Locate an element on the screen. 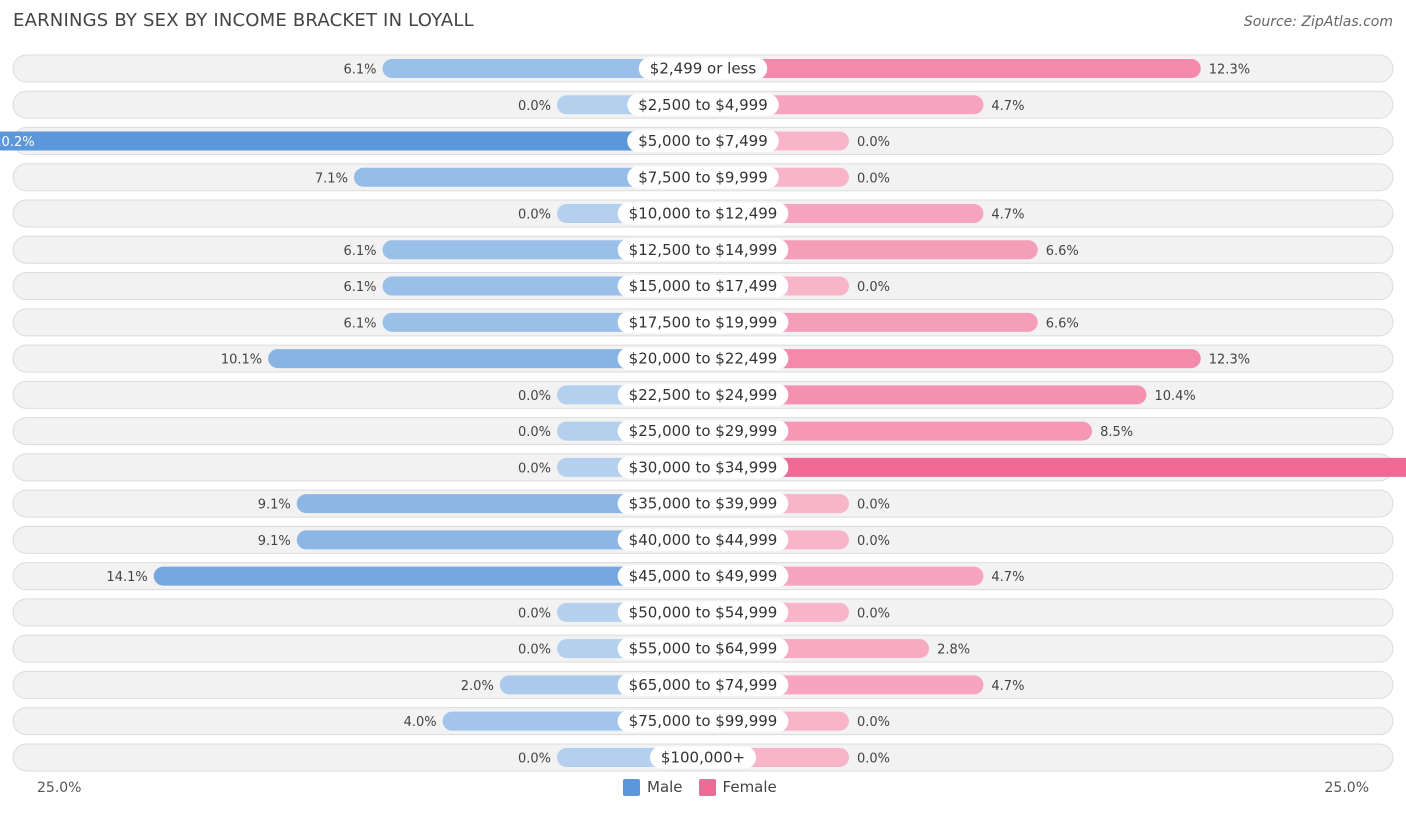  legend-item-male: Male is located at coordinates (653, 787).